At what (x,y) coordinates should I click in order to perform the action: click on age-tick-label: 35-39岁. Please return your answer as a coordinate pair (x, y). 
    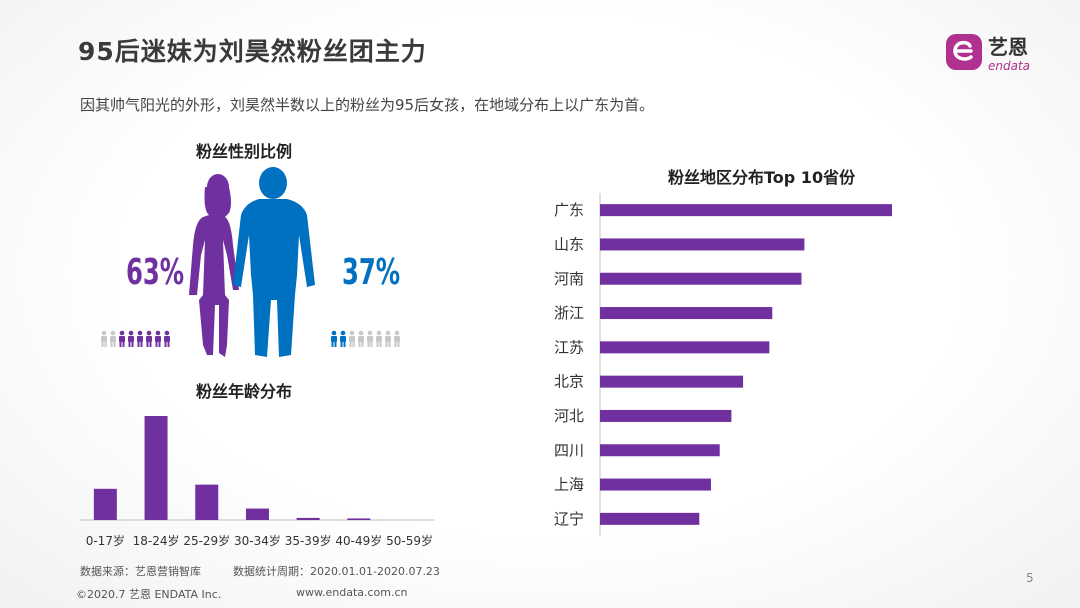
    Looking at the image, I should click on (308, 540).